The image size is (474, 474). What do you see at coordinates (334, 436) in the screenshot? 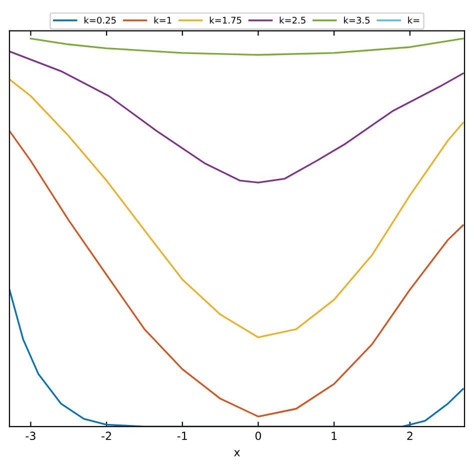
I see `x-tick-label: 1` at bounding box center [334, 436].